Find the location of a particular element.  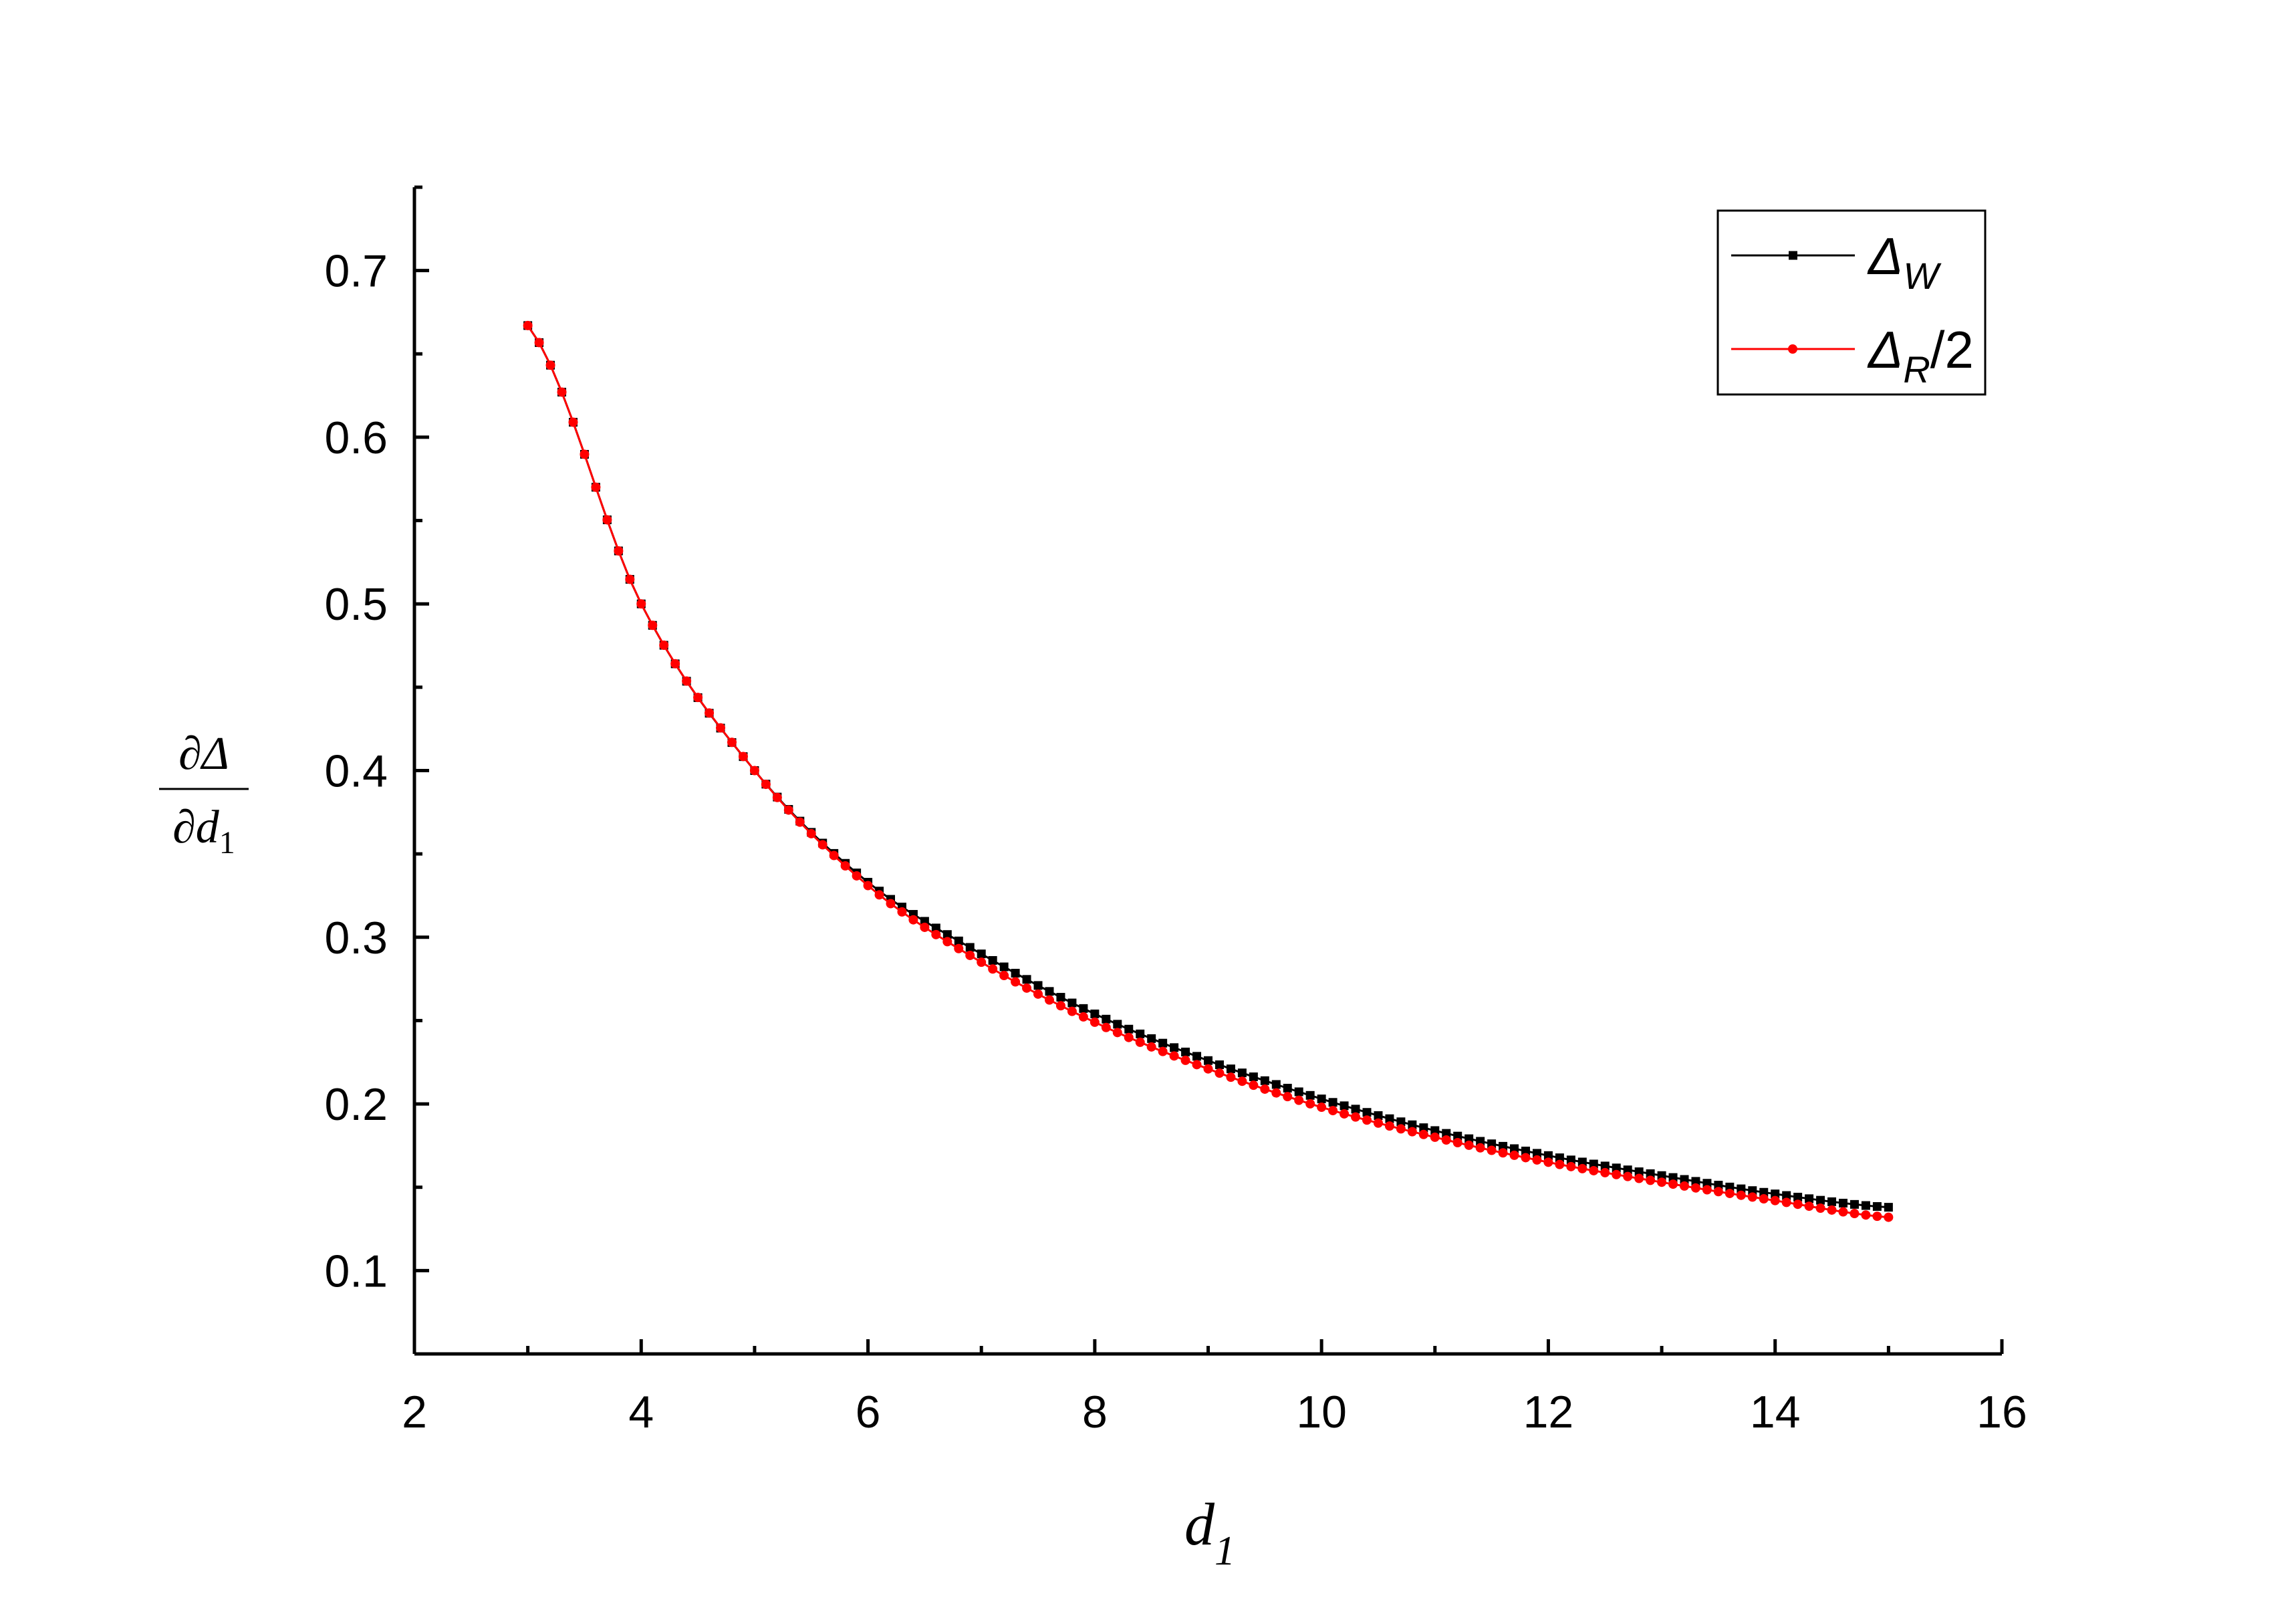

y-tick-label: 0.1 is located at coordinates (356, 1271).